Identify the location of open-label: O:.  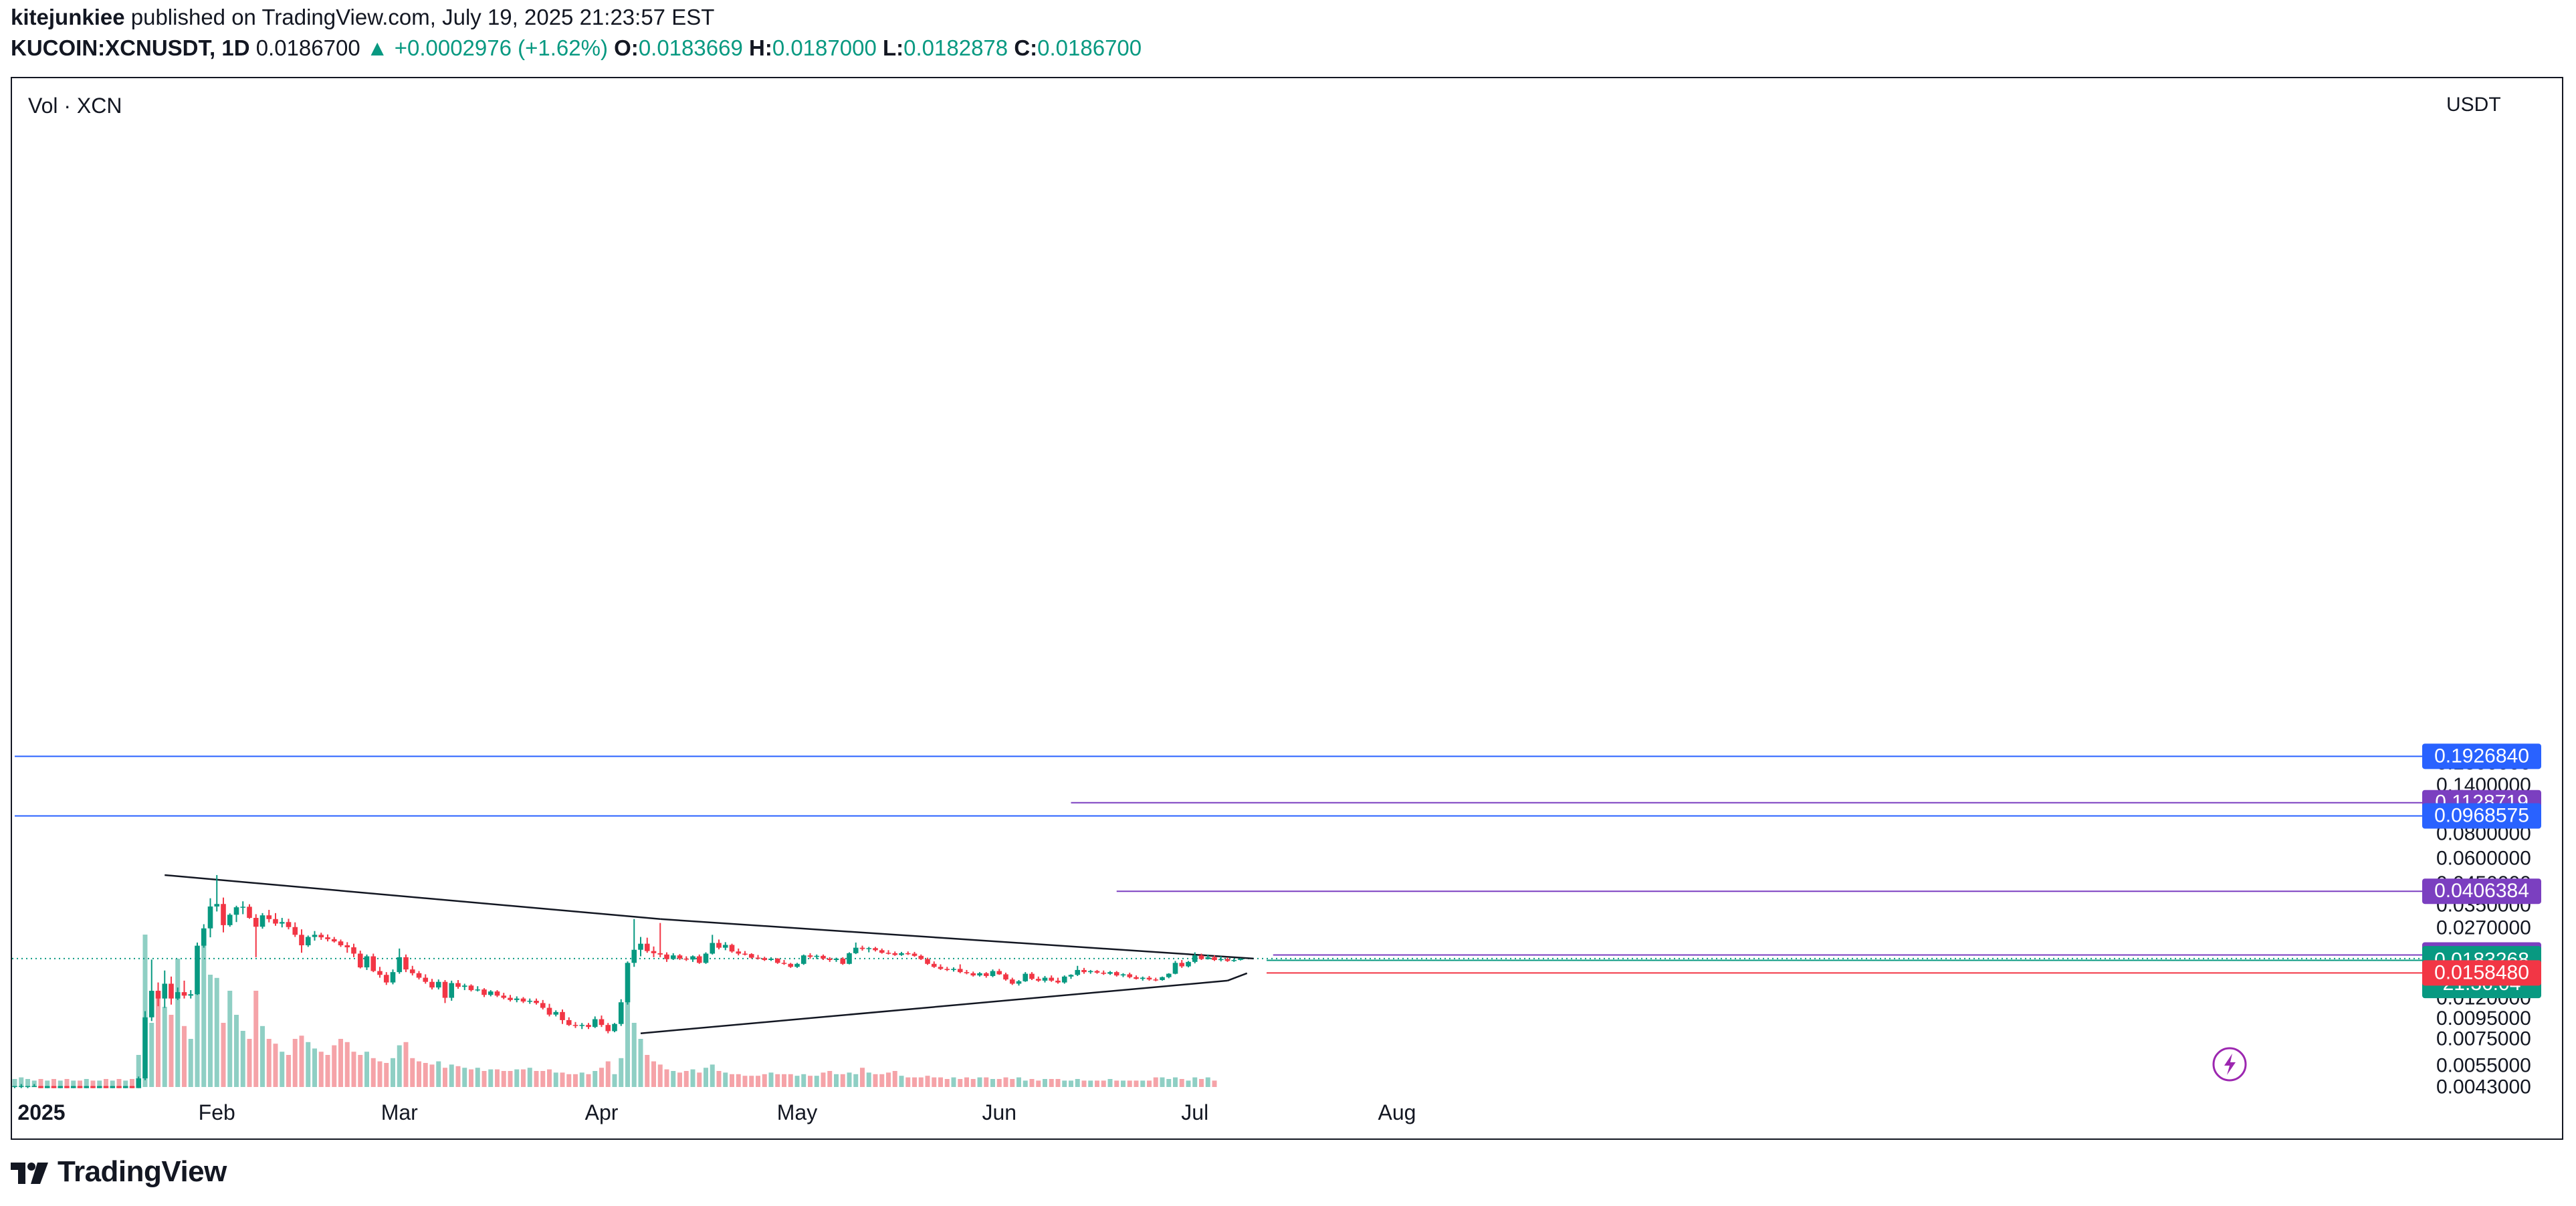
(626, 47).